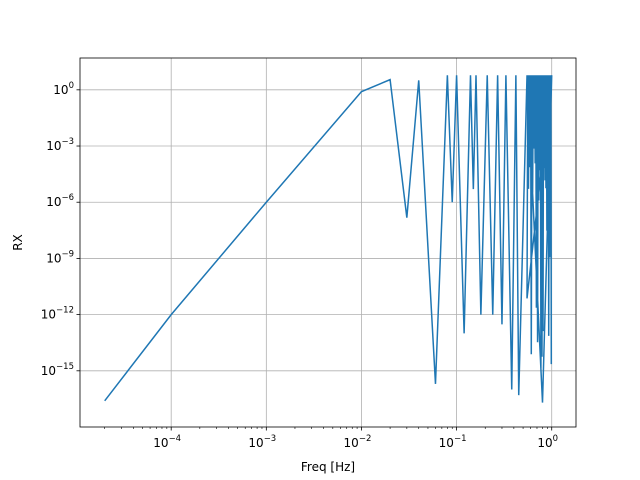 The width and height of the screenshot is (640, 480). I want to click on x-tick-label: 10⁰, so click(547, 442).